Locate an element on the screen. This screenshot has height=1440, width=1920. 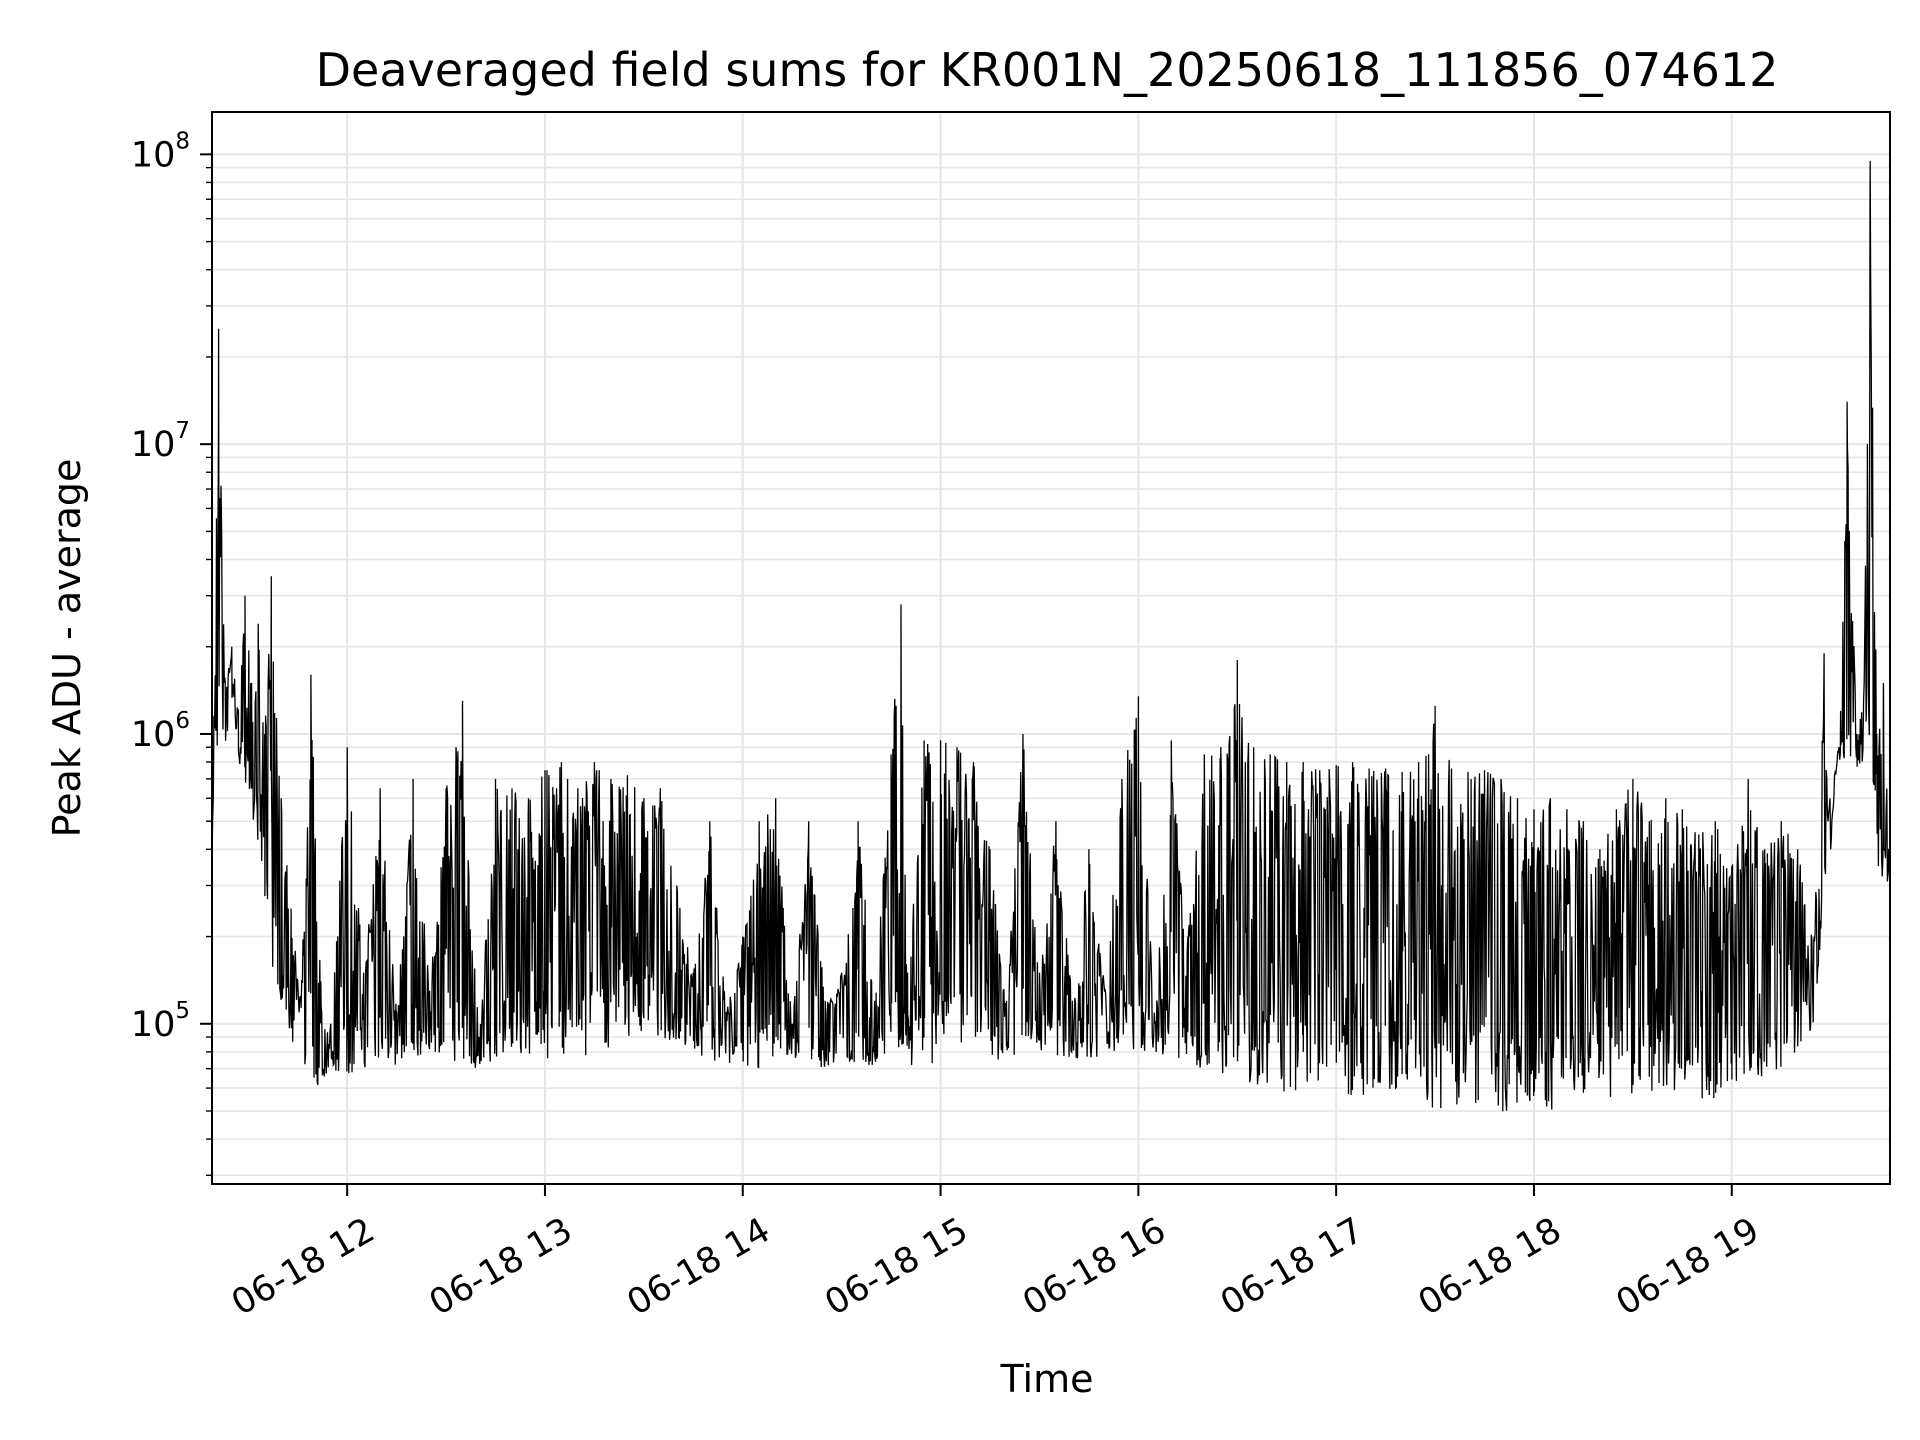
y-axis-ticks: 10⁵ 10⁶ 10⁷ 10⁸ is located at coordinates (171, 652).